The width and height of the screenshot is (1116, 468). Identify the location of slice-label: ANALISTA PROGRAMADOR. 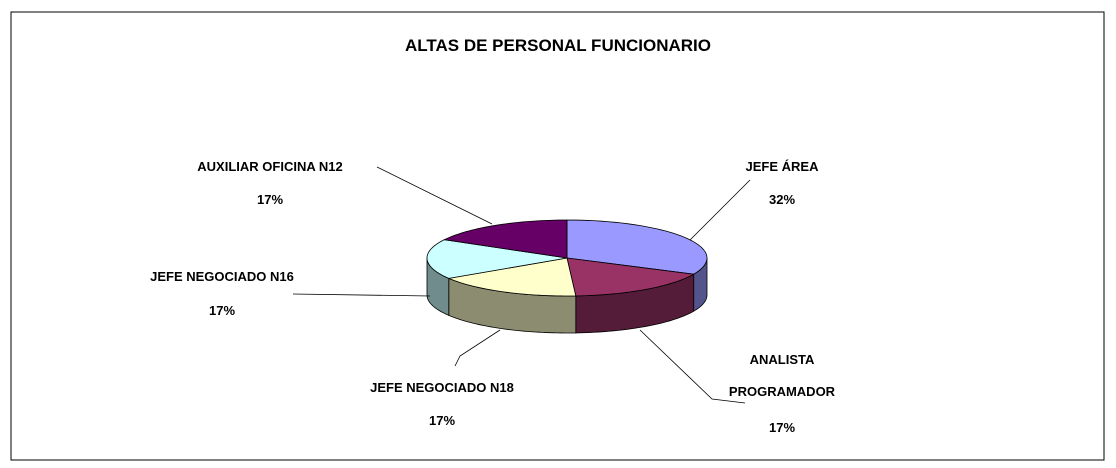
(782, 375).